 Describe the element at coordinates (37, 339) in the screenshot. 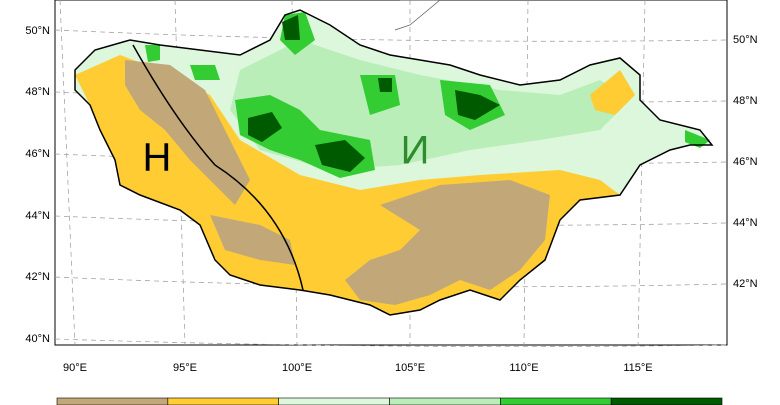

I see `lat-label: 40°N` at that location.